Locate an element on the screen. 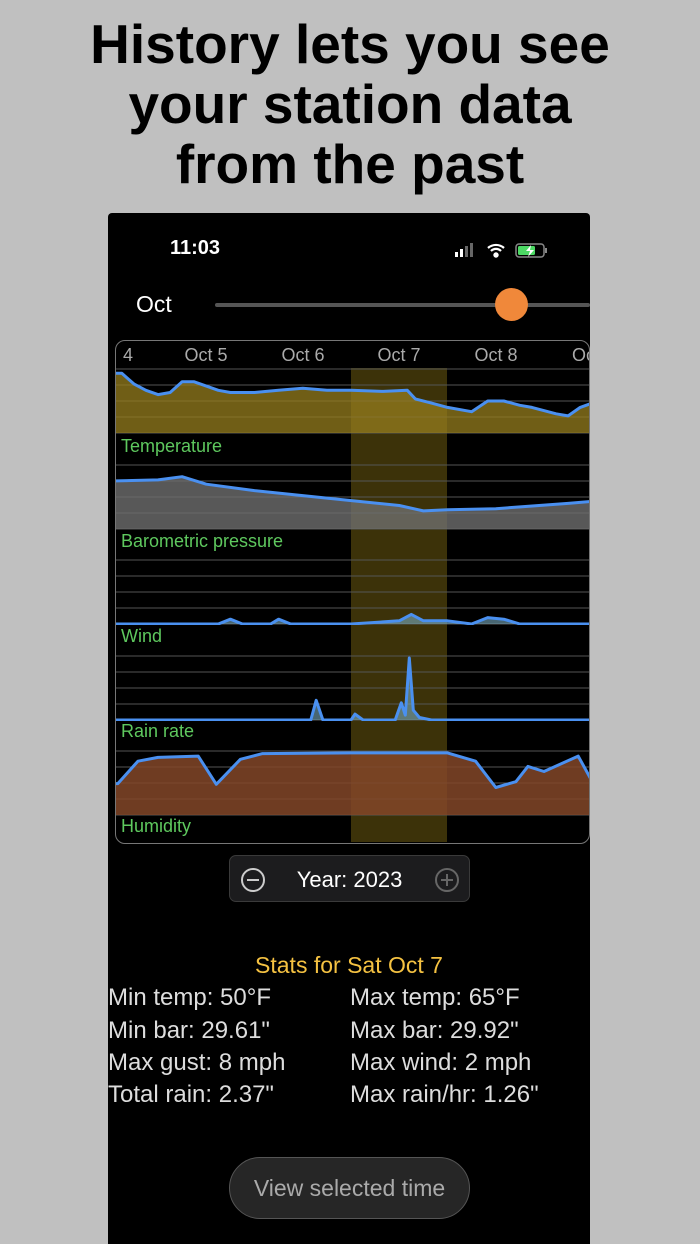 Image resolution: width=700 pixels, height=1244 pixels. cellular-signal-icon is located at coordinates (464, 250).